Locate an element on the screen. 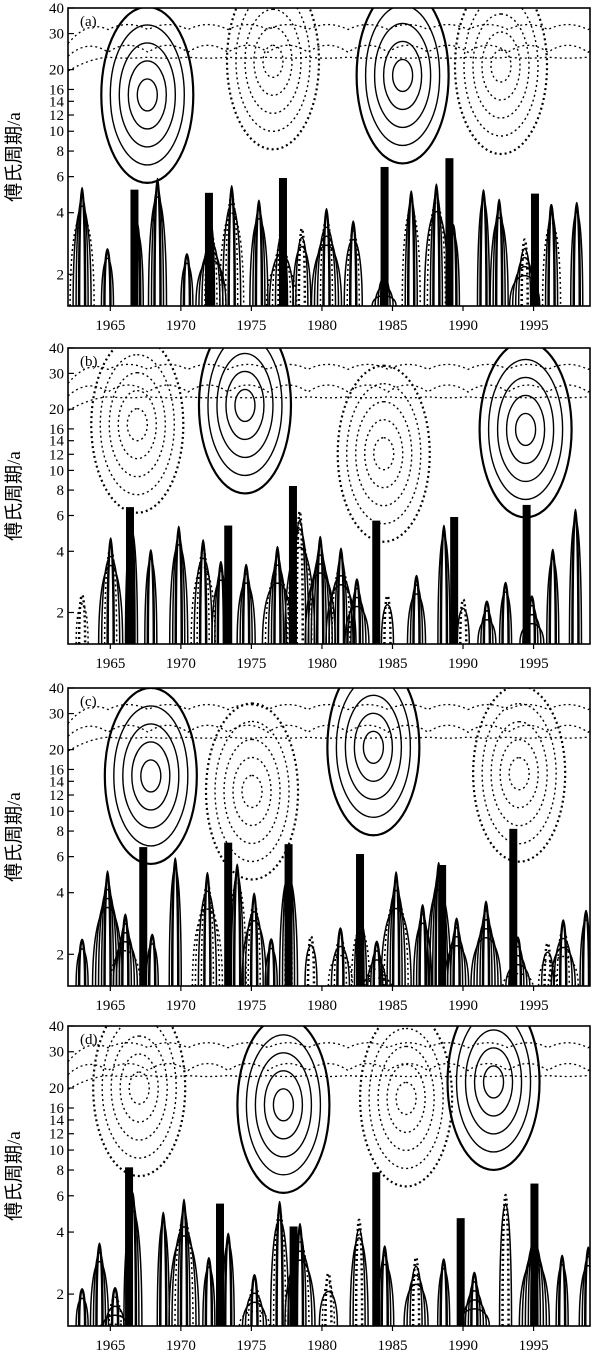 This screenshot has height=1362, width=594. panel-label: (c) is located at coordinates (88, 702).